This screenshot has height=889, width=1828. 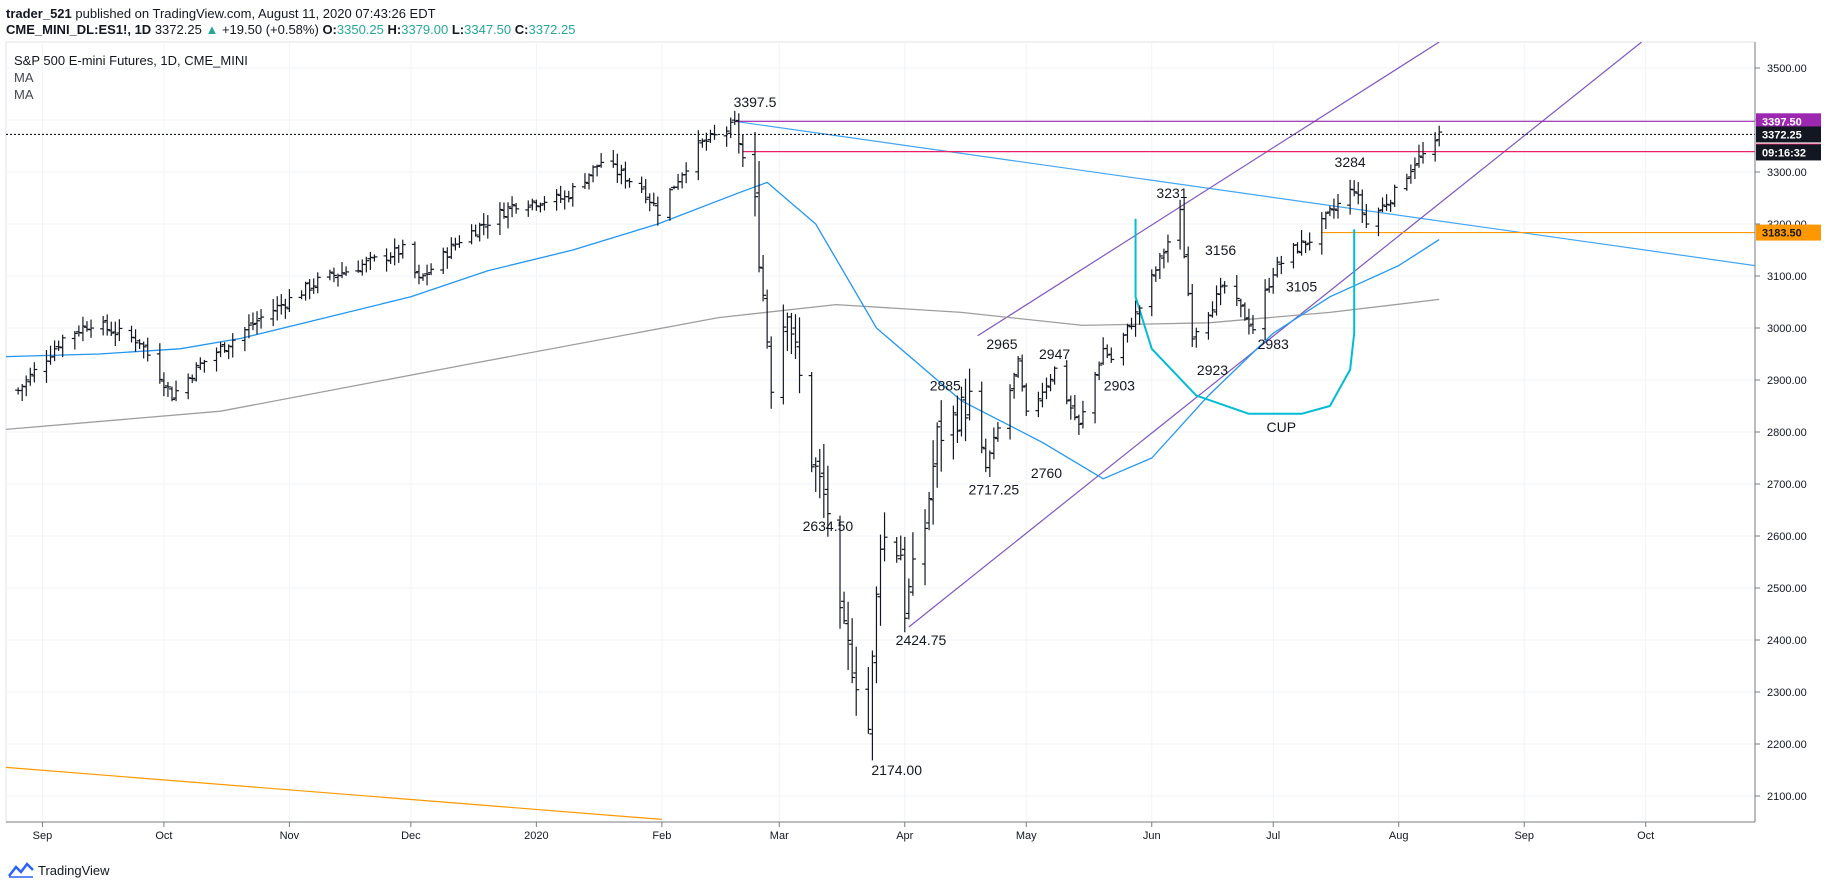 I want to click on legend-ma-fast: MA, so click(x=24, y=77).